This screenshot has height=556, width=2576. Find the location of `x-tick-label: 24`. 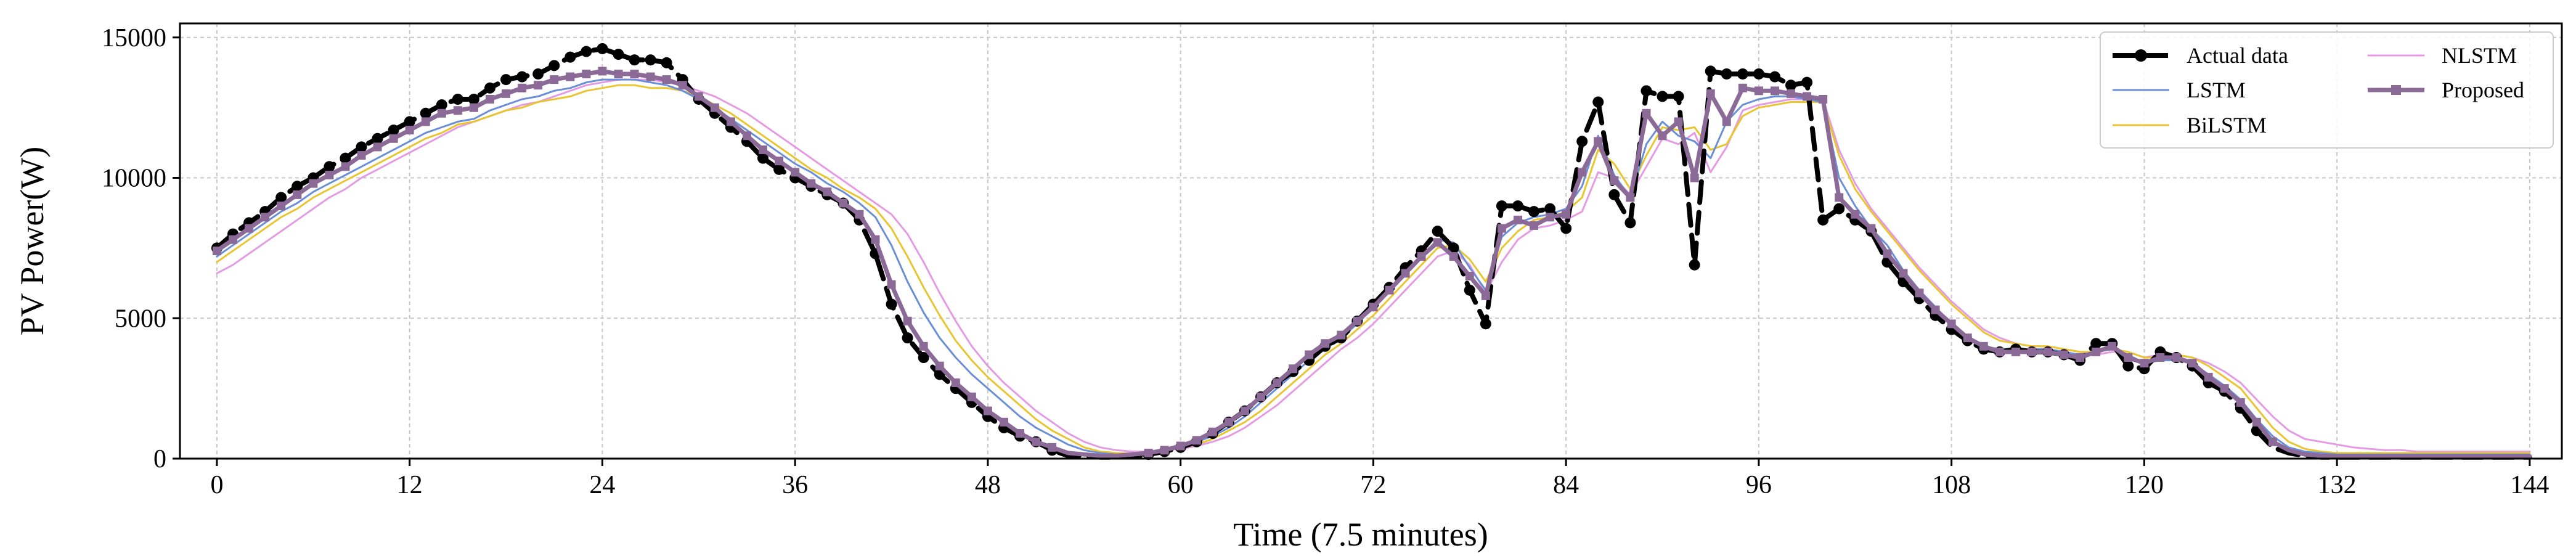

x-tick-label: 24 is located at coordinates (602, 485).